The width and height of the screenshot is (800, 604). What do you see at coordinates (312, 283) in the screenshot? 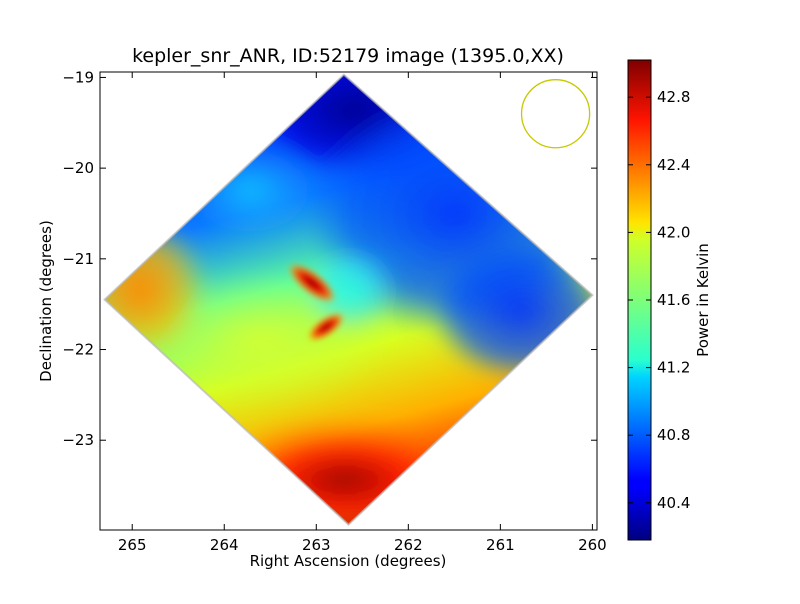
I see `hot-lobe-upper` at bounding box center [312, 283].